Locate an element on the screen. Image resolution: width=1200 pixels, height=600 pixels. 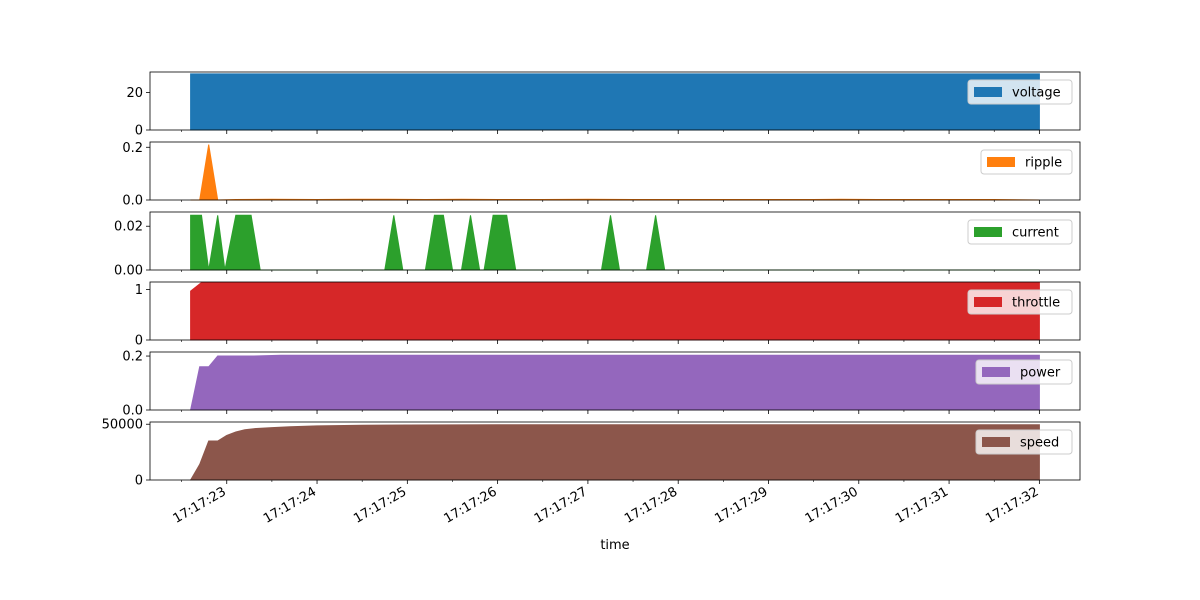
y-tick-label: 0.00 is located at coordinates (128, 271).